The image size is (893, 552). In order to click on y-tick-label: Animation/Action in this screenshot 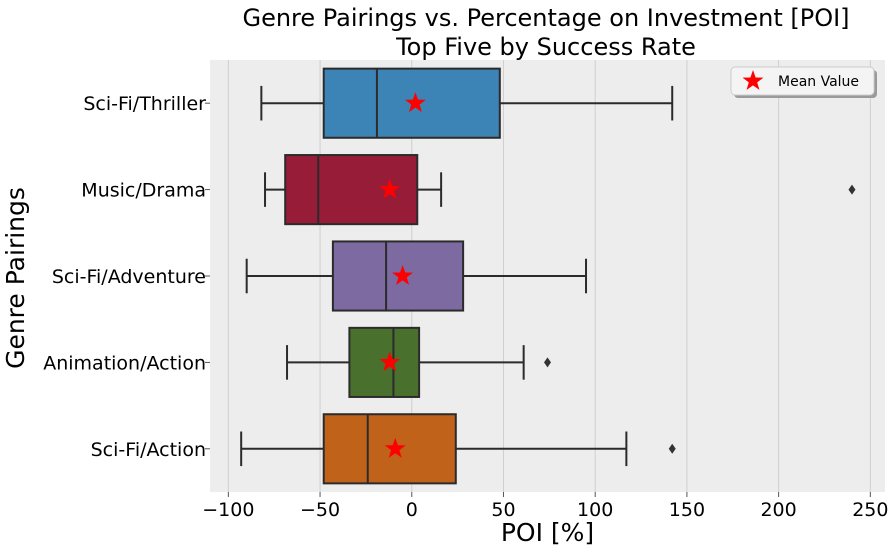, I will do `click(124, 363)`.